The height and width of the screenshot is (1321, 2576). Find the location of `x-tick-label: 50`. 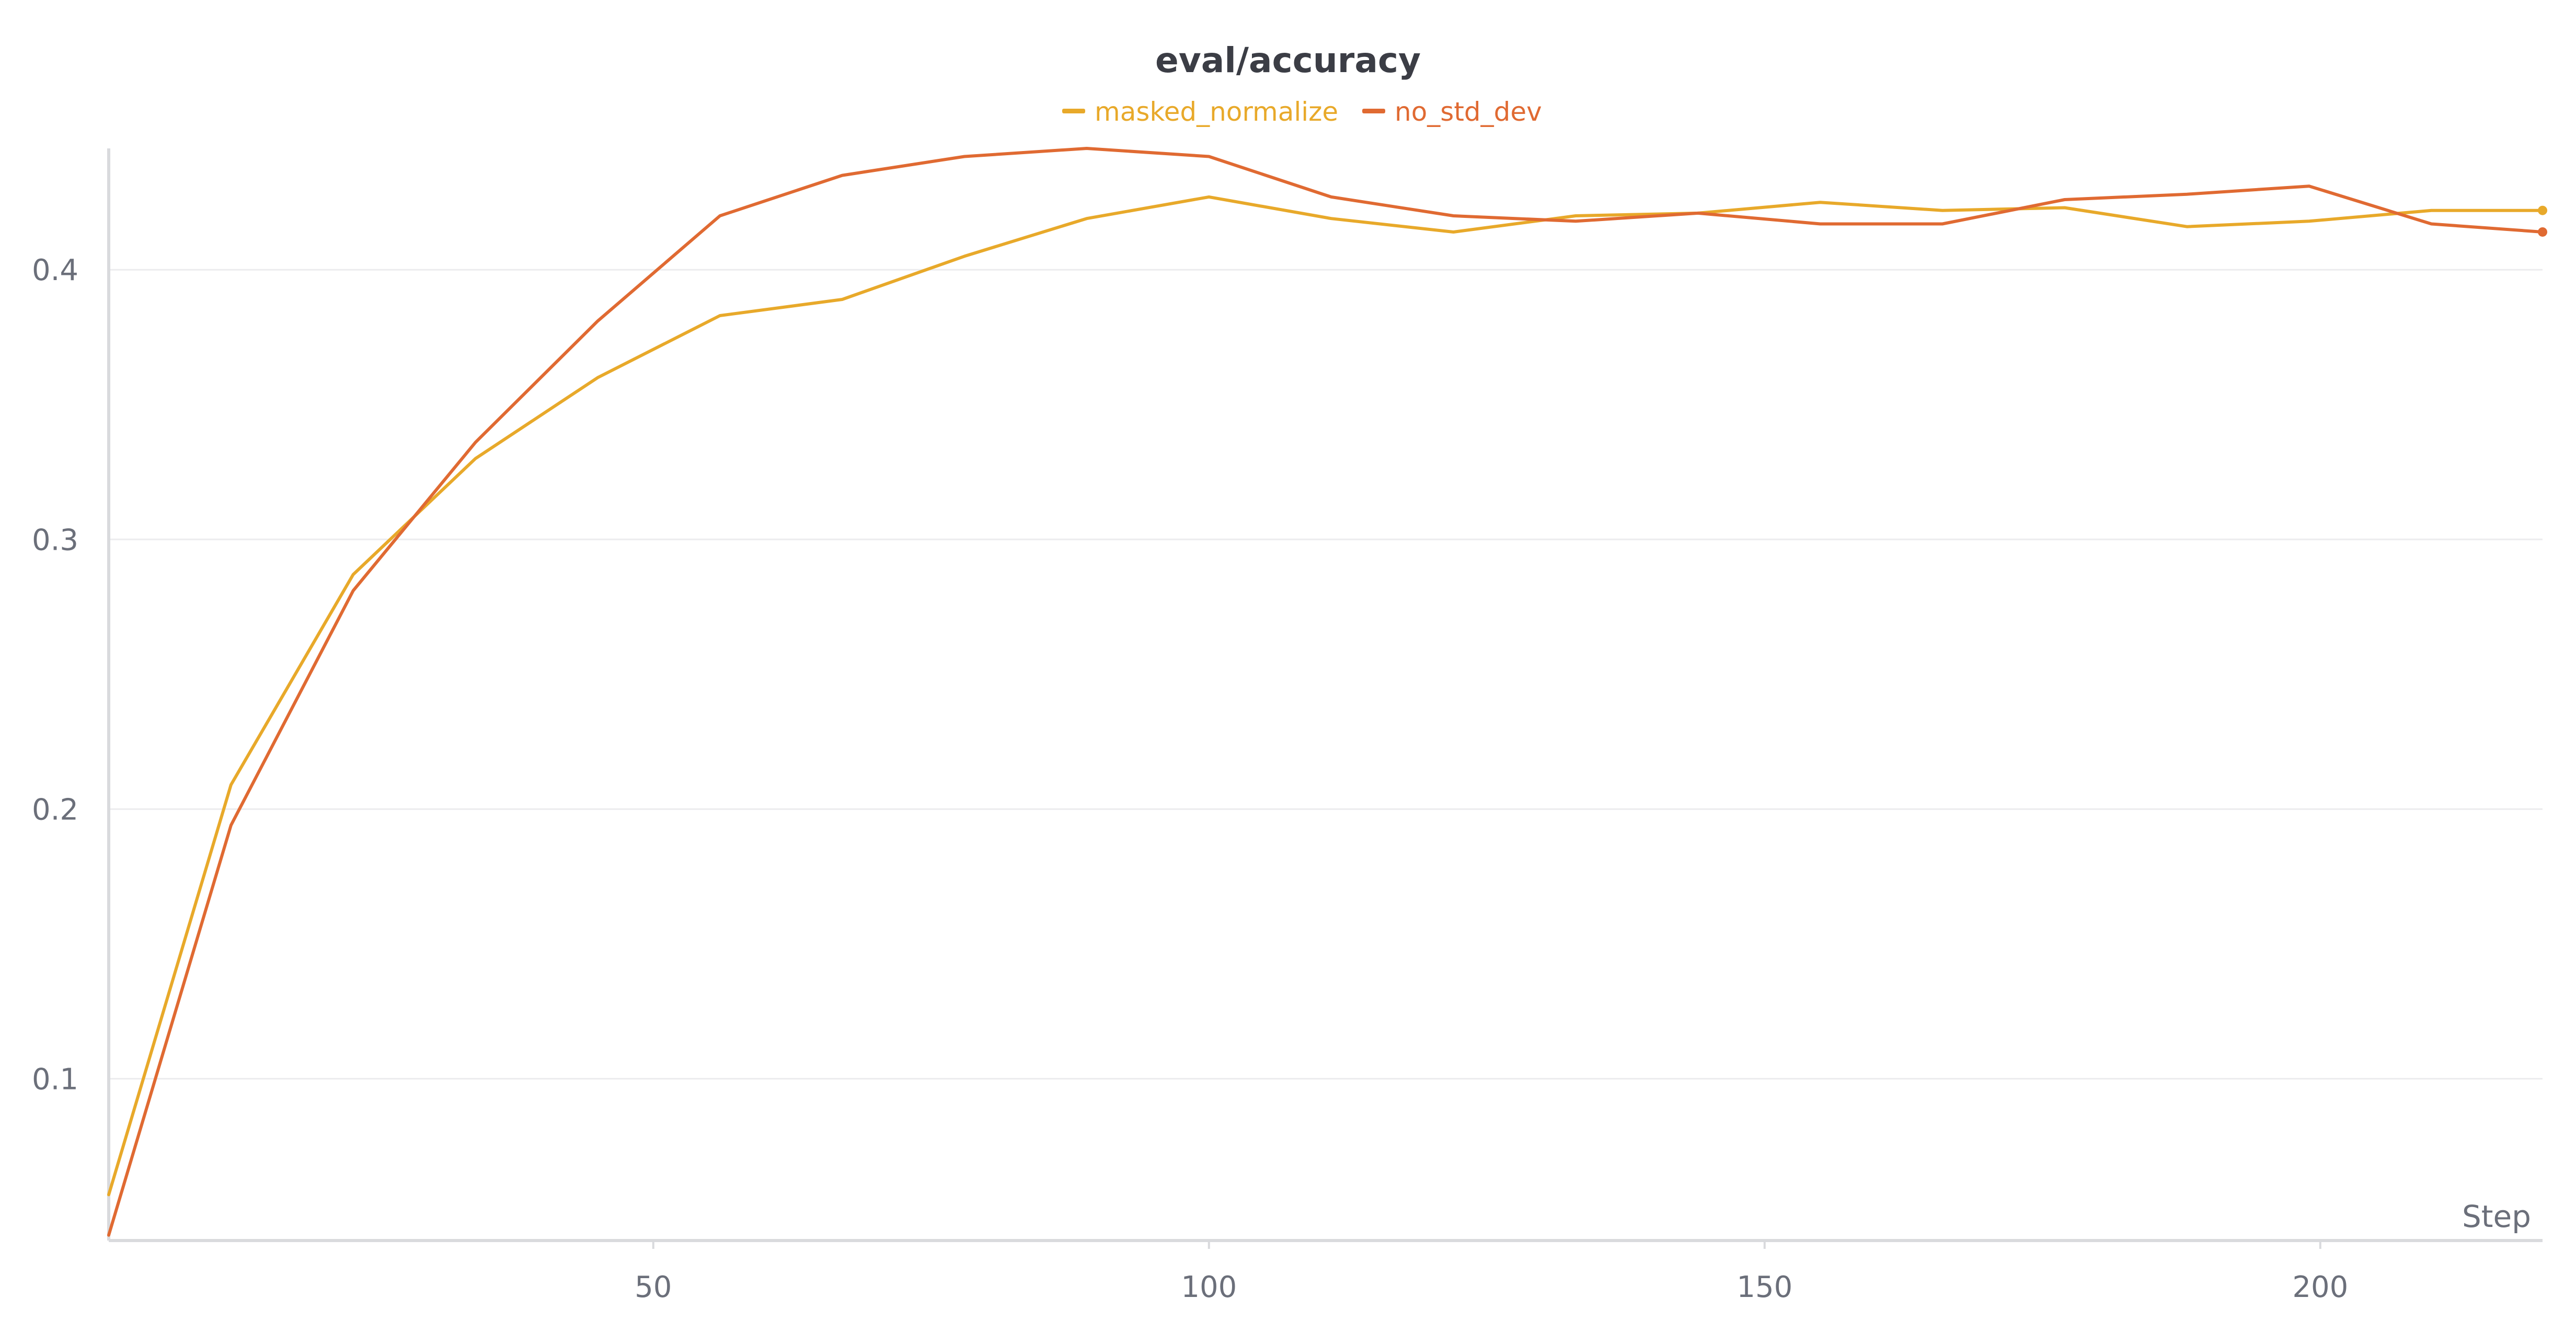

x-tick-label: 50 is located at coordinates (653, 1287).